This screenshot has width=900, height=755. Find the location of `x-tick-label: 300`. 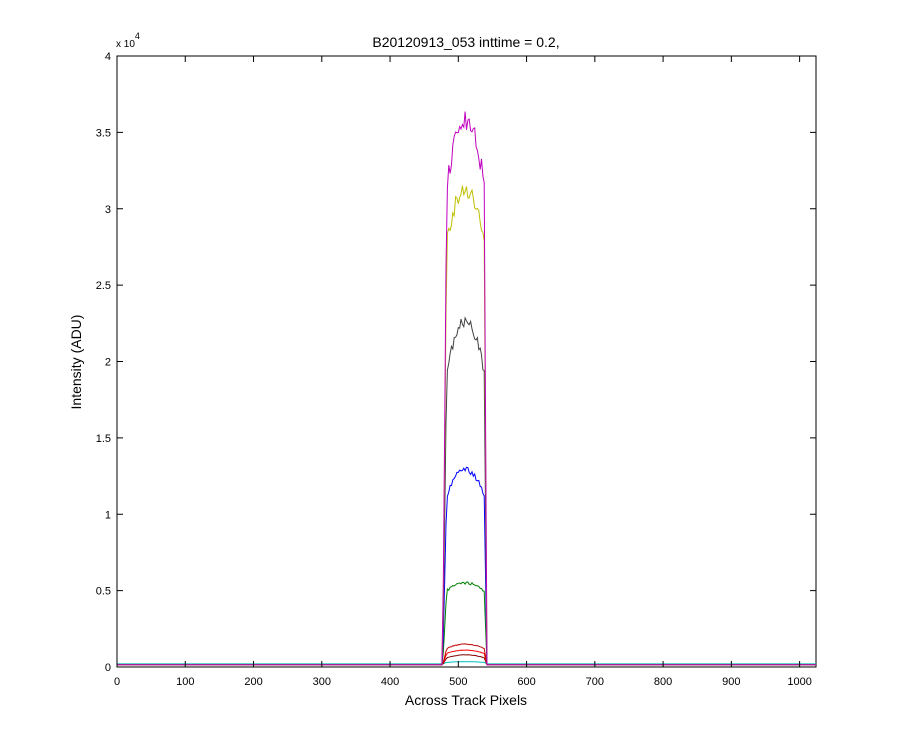

x-tick-label: 300 is located at coordinates (322, 682).